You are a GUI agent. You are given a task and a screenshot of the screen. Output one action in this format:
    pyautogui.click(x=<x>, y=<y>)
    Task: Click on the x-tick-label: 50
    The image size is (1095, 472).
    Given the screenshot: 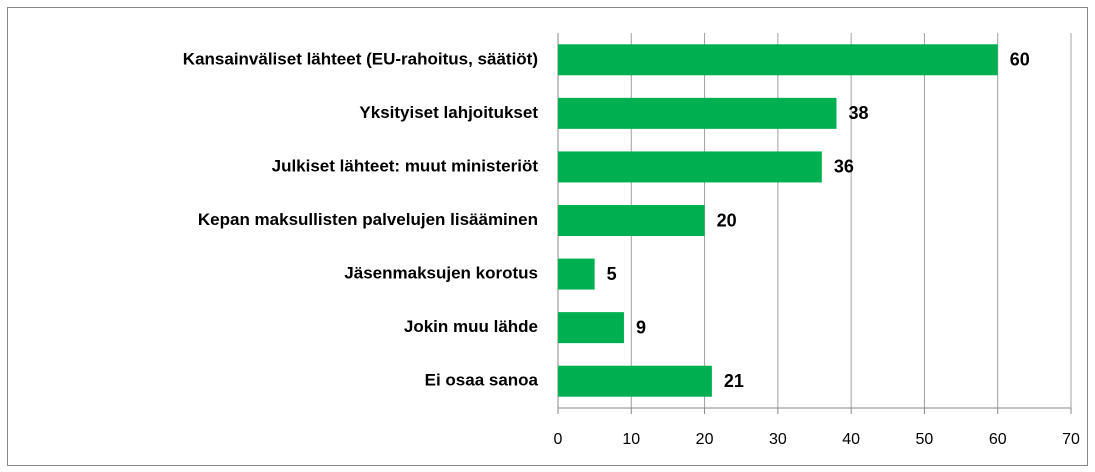 What is the action you would take?
    pyautogui.click(x=925, y=439)
    